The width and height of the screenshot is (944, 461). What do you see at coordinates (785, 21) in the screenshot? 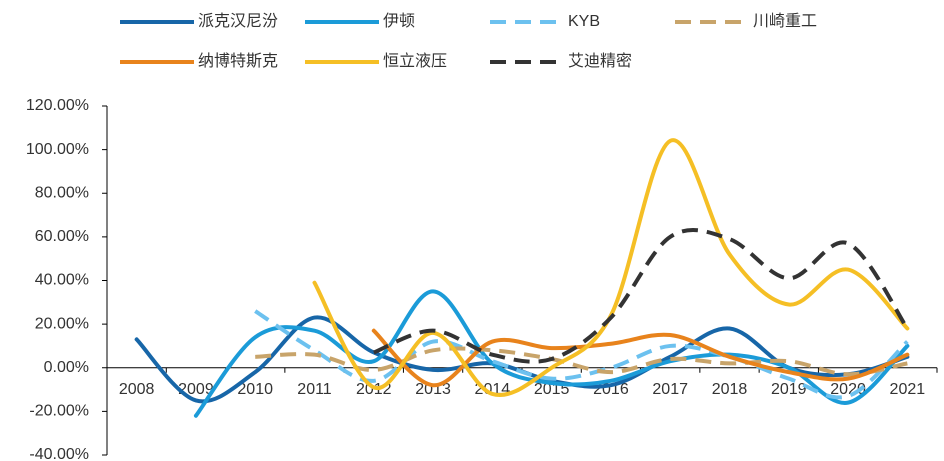
I see `legend-label: 川崎重工` at bounding box center [785, 21].